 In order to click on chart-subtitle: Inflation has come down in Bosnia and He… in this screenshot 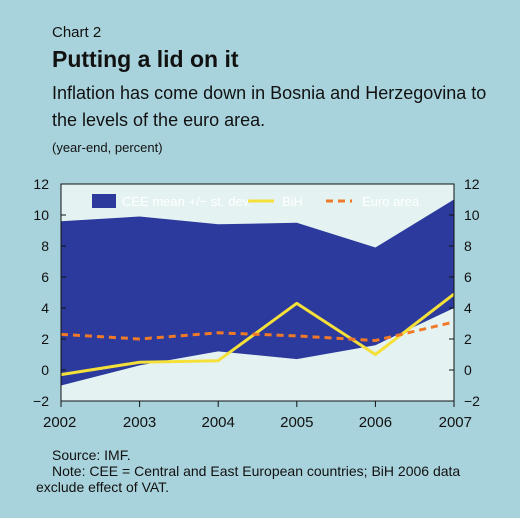, I will do `click(269, 106)`.